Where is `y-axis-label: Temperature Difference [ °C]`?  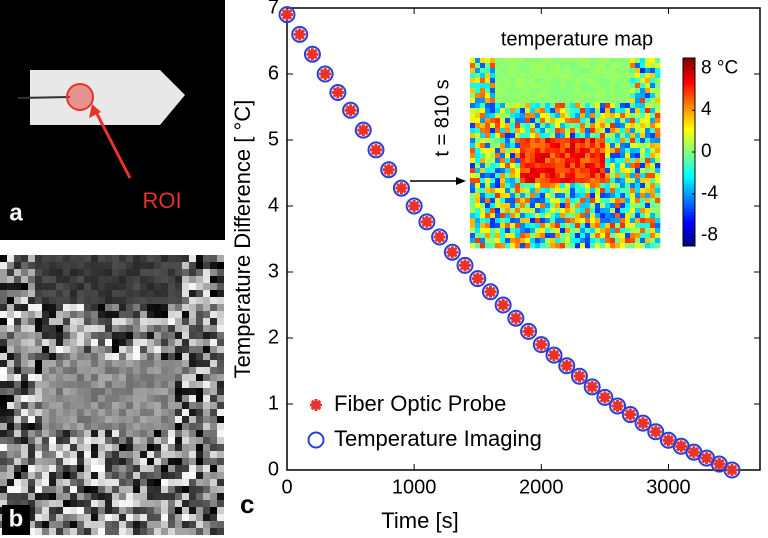 y-axis-label: Temperature Difference [ °C] is located at coordinates (242, 239).